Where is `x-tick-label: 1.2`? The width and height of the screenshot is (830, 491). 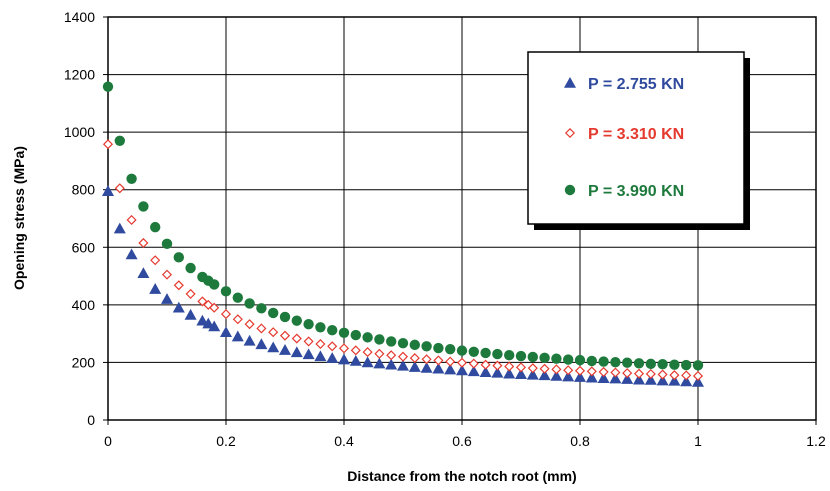
x-tick-label: 1.2 is located at coordinates (816, 441).